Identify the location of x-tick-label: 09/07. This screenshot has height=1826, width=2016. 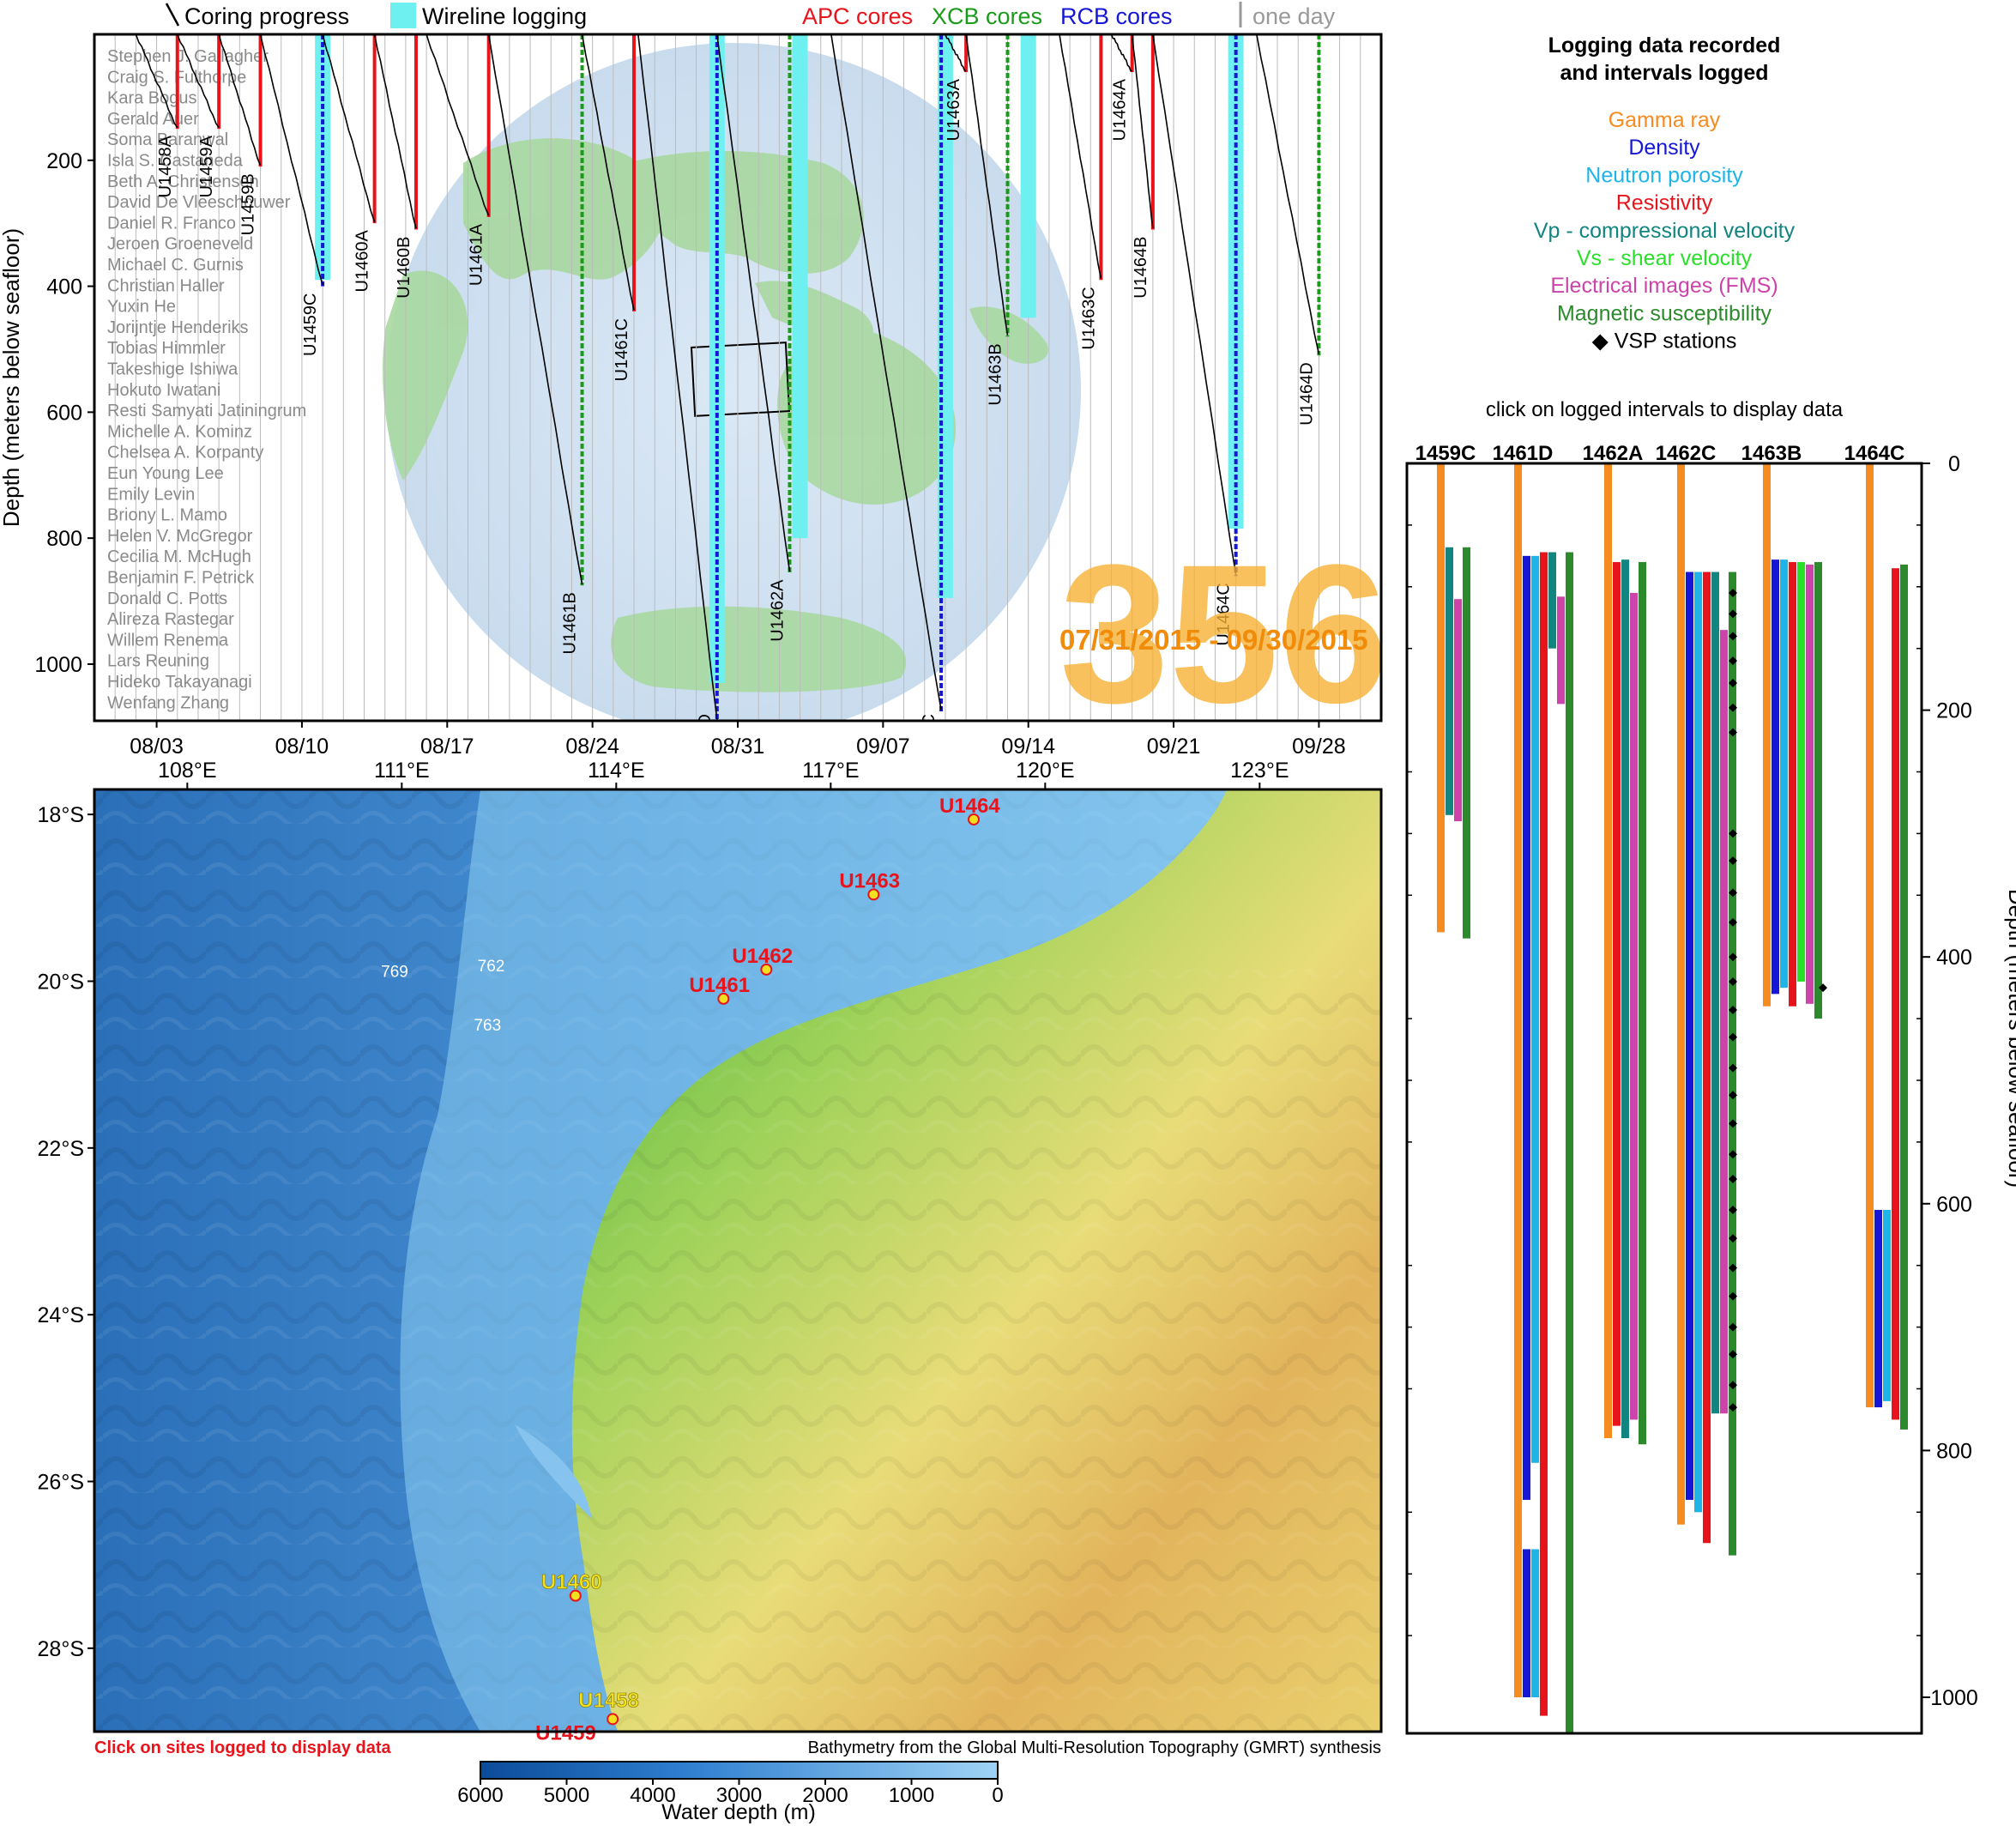
(883, 747).